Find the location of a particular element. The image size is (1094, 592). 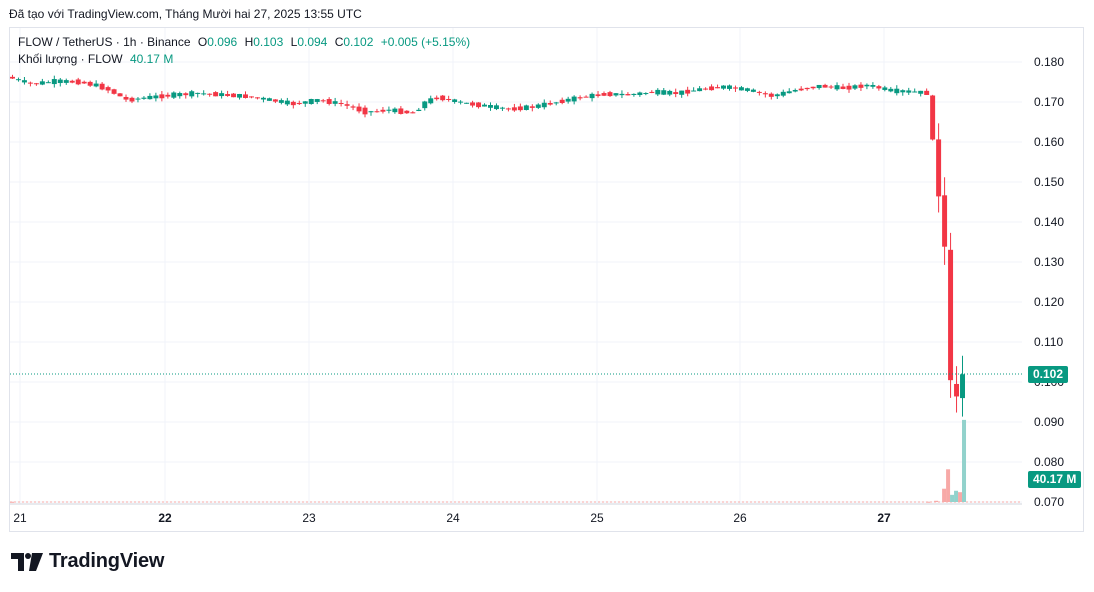

y-tick-label: 0.080 is located at coordinates (1049, 462).